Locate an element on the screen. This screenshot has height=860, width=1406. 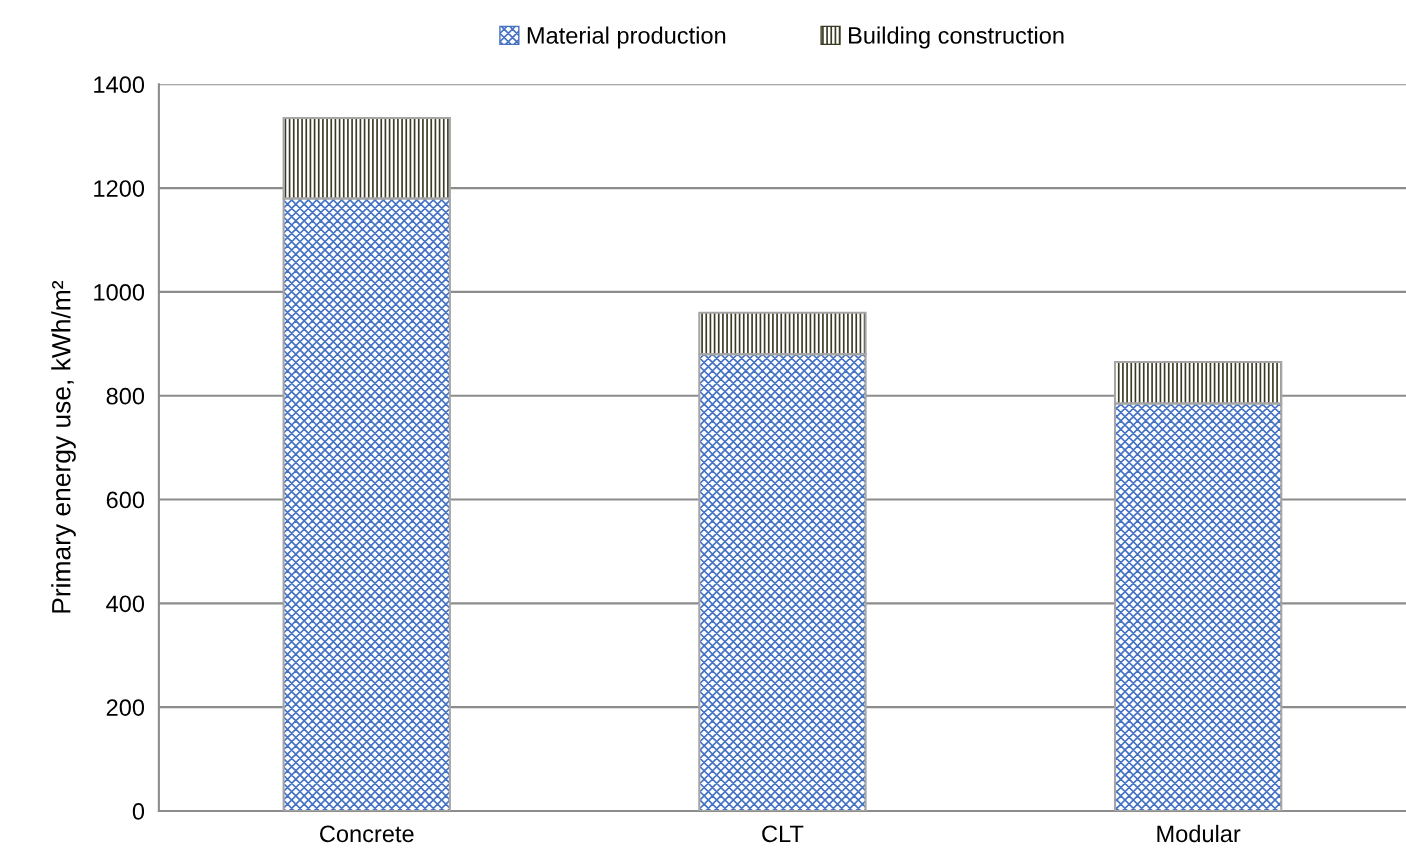
y-tick-label: 400 is located at coordinates (125, 604).